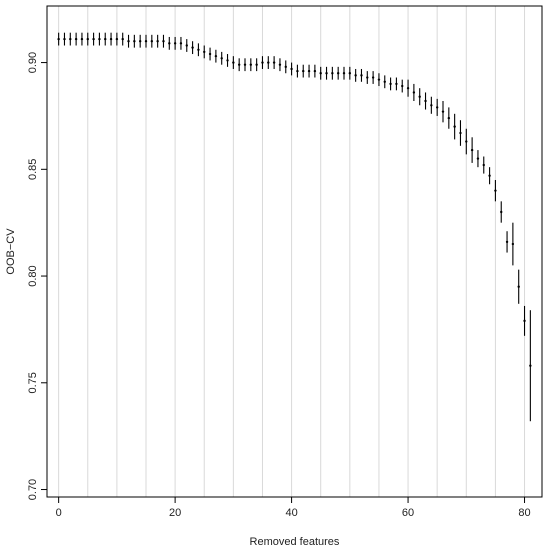 This screenshot has height=550, width=550. I want to click on x-axis: 0 20 40 60 80, so click(293, 508).